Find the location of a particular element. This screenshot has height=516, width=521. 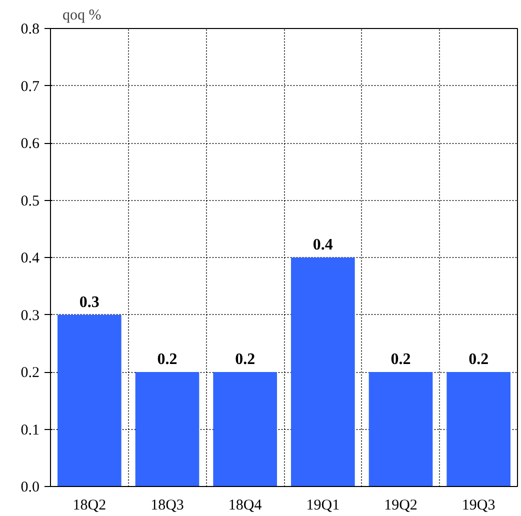

y-tick-label: 0.8 is located at coordinates (30, 30).